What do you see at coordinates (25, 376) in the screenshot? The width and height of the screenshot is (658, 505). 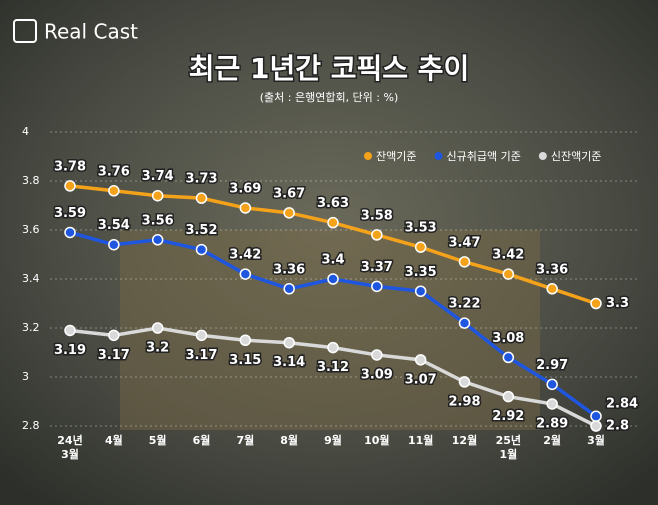 I see `y-tick-label: 3` at bounding box center [25, 376].